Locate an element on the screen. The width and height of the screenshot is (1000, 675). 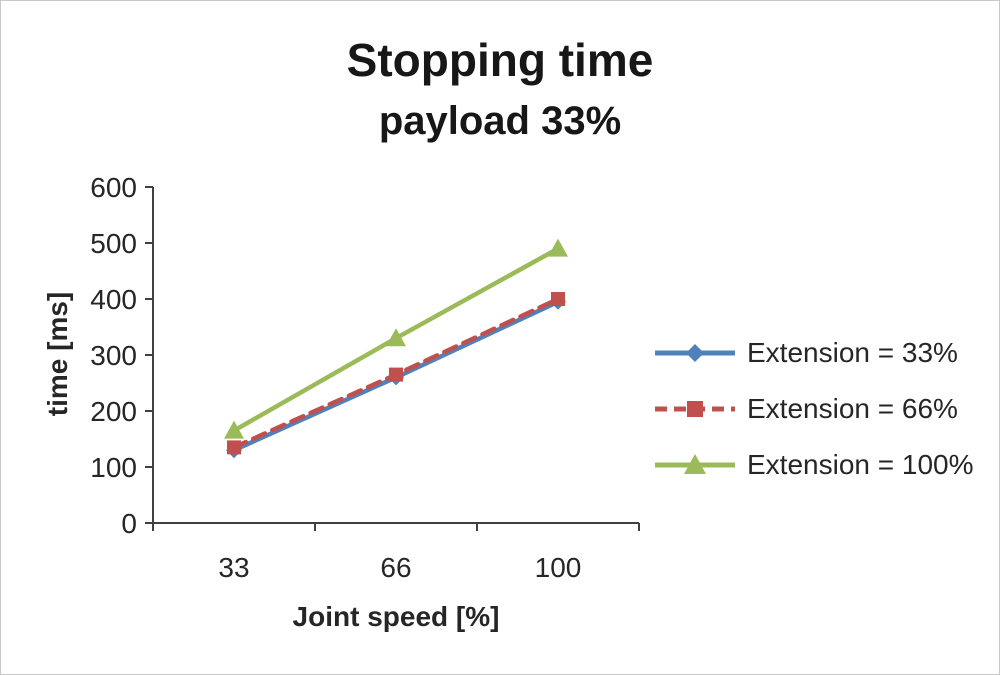
legend-label: Extension = 100% is located at coordinates (860, 464).